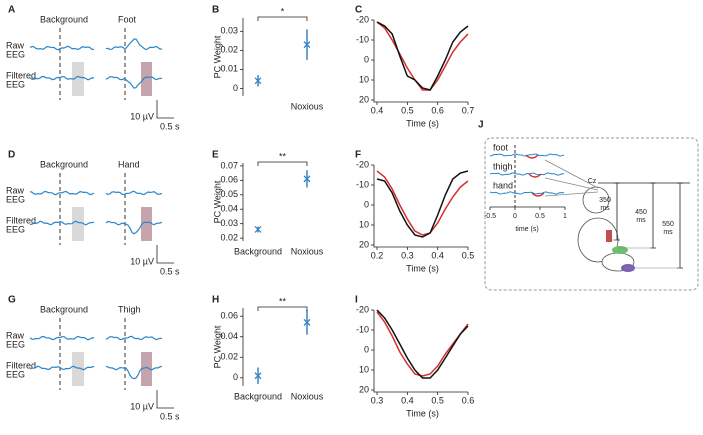 The height and width of the screenshot is (435, 703). I want to click on y-tick-label: 0.04, so click(229, 209).